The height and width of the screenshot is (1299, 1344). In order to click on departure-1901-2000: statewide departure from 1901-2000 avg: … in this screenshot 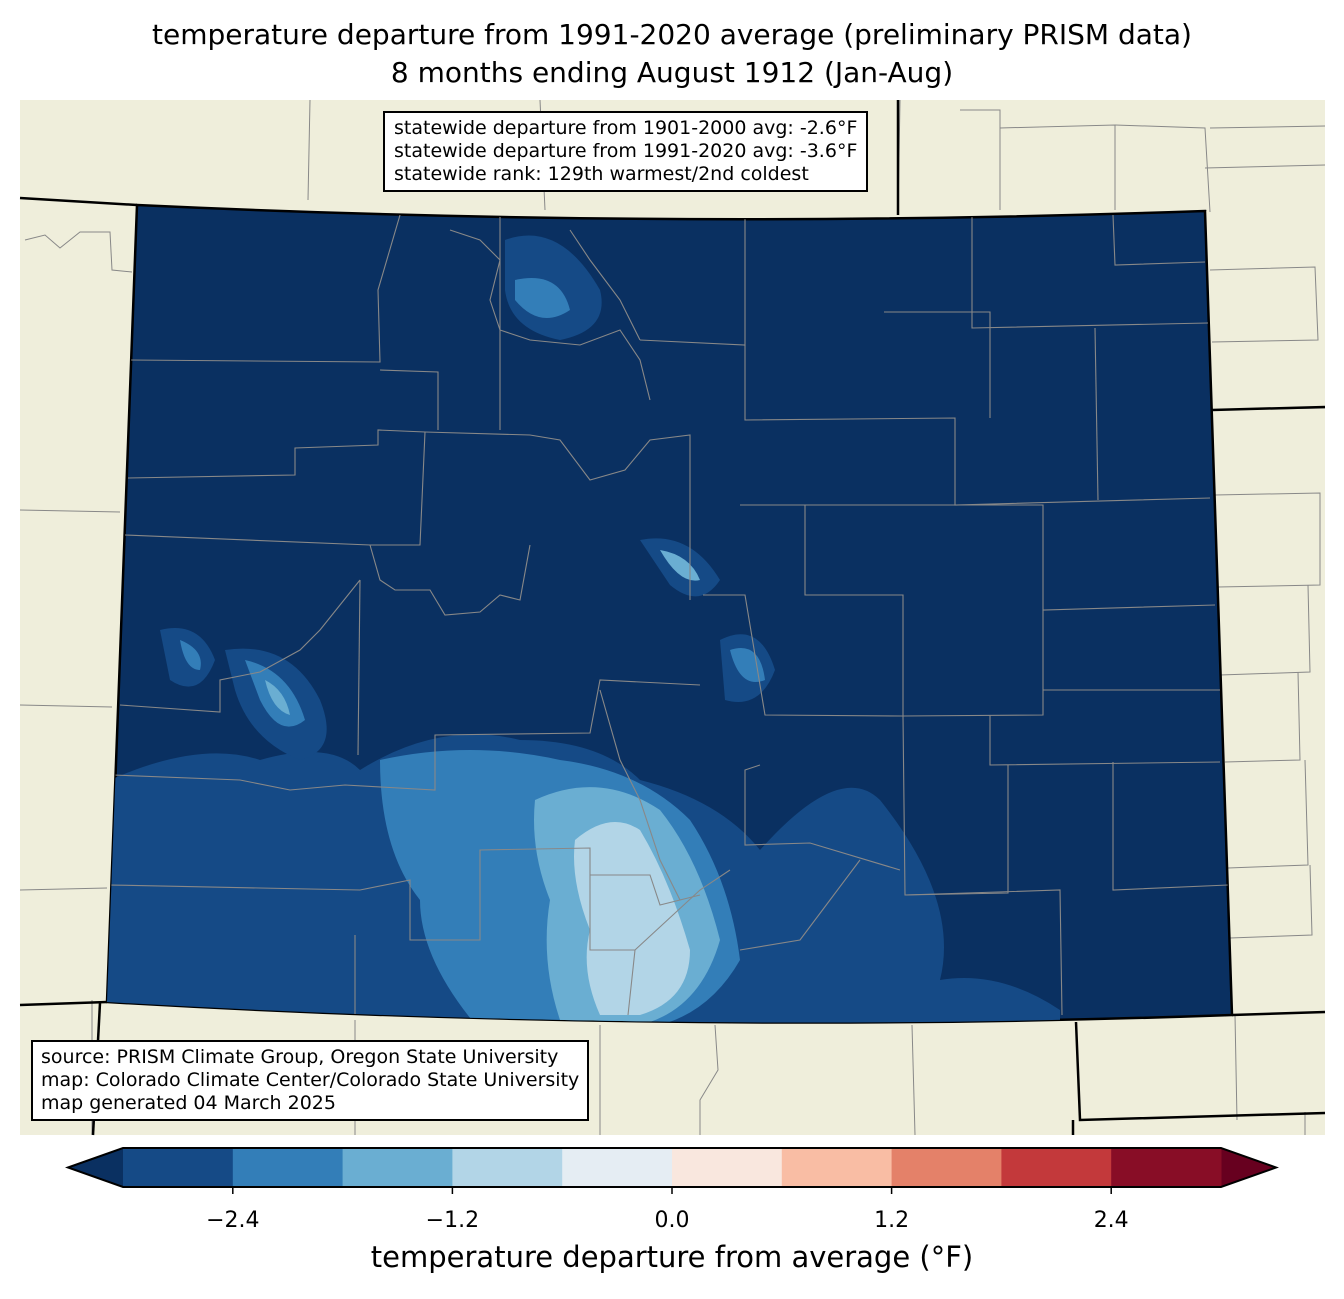, I will do `click(626, 128)`.